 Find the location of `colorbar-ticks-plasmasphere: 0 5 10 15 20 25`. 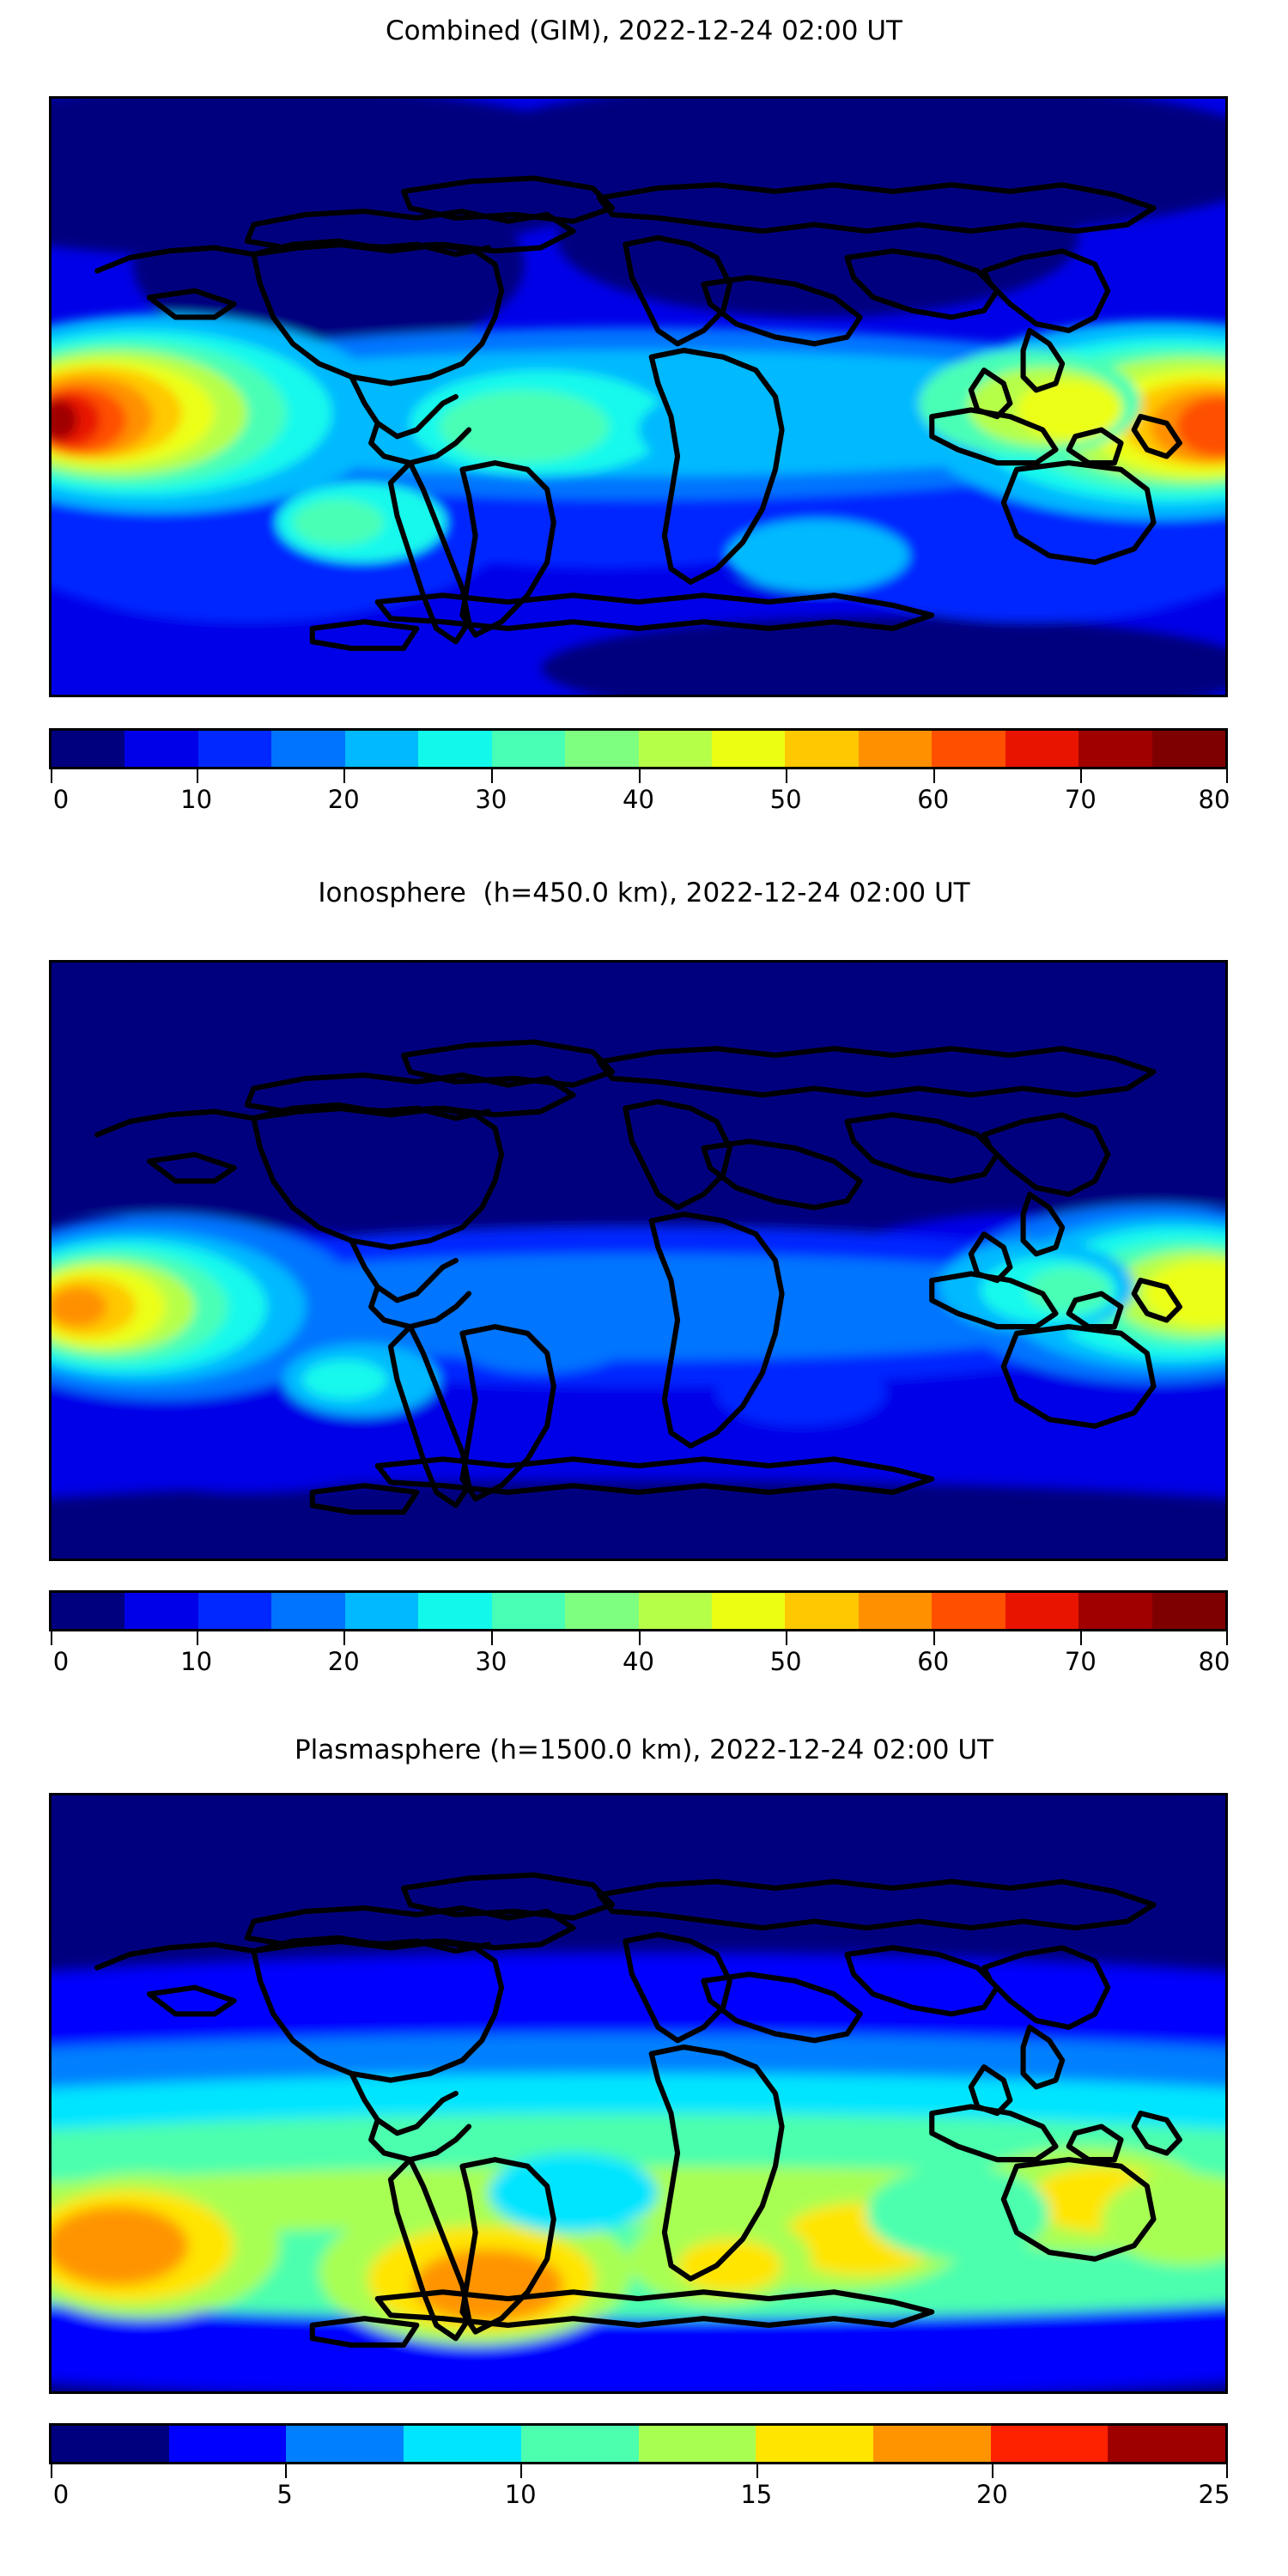

colorbar-ticks-plasmasphere: 0 5 10 15 20 25 is located at coordinates (640, 2494).